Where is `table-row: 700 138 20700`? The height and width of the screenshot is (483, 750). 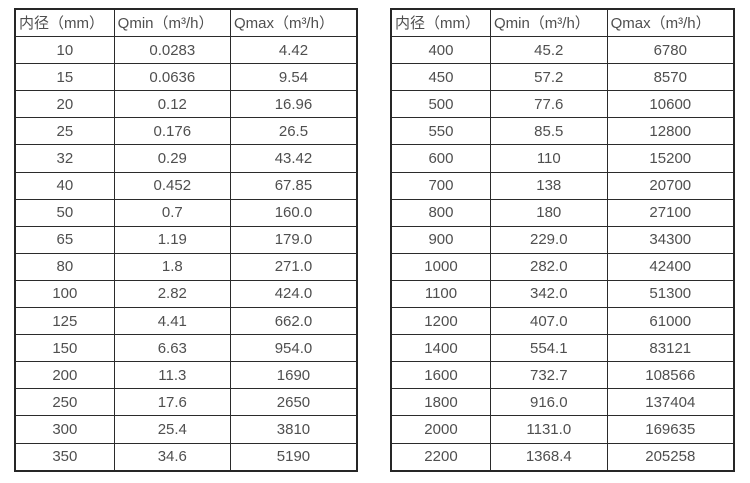
table-row: 700 138 20700 is located at coordinates (562, 185).